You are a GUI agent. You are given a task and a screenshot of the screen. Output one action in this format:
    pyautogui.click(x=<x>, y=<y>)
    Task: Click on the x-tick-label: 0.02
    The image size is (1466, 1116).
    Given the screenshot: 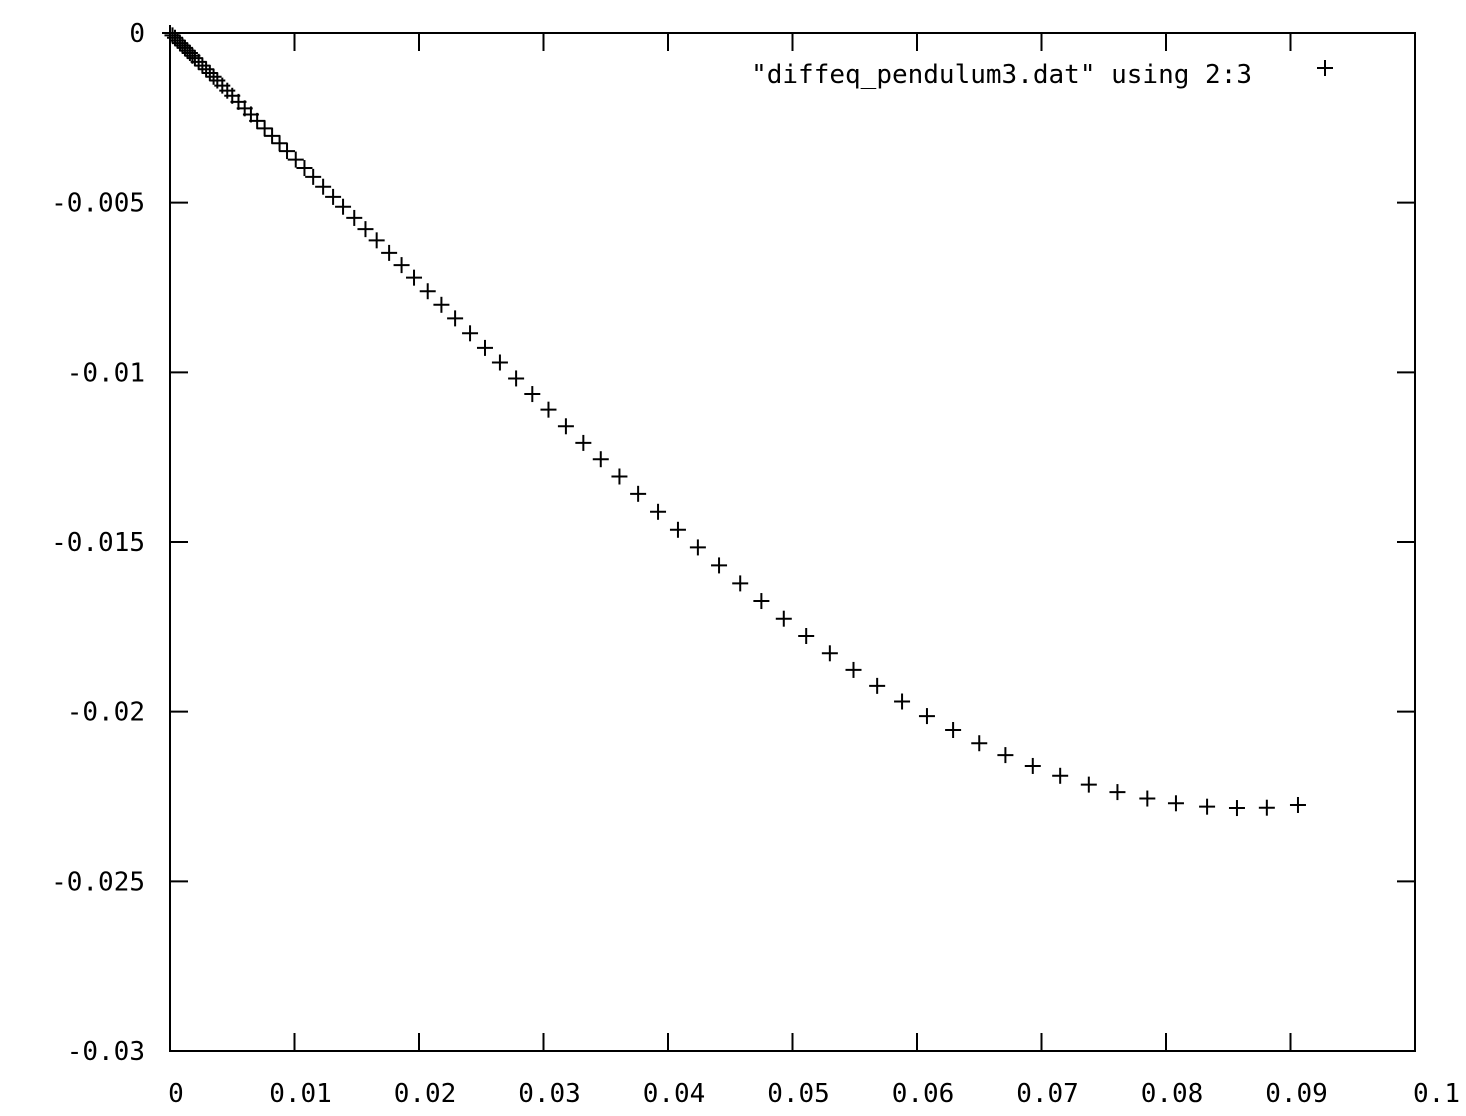 What is the action you would take?
    pyautogui.click(x=425, y=1094)
    